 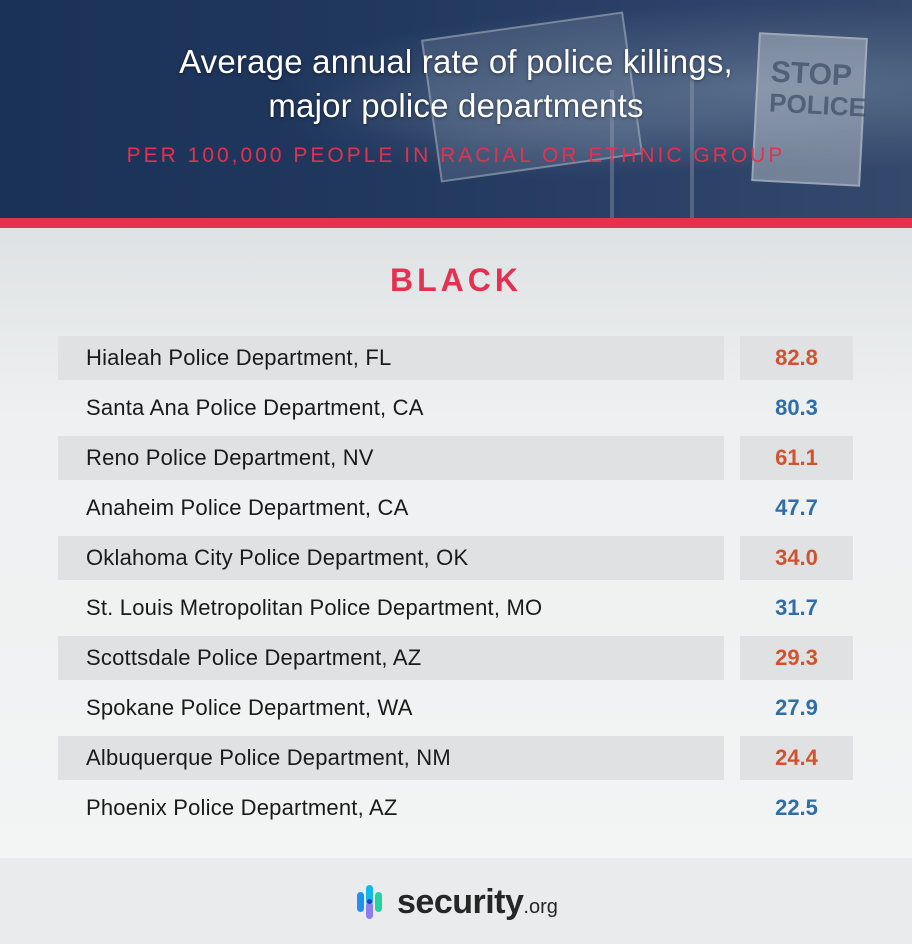 What do you see at coordinates (374, 902) in the screenshot?
I see `bar-chart-logo-icon` at bounding box center [374, 902].